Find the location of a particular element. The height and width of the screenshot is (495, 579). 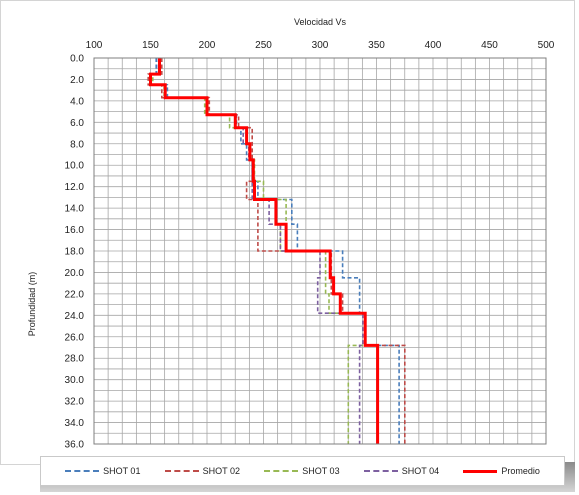

y-tick-label: 8.0 is located at coordinates (77, 144).